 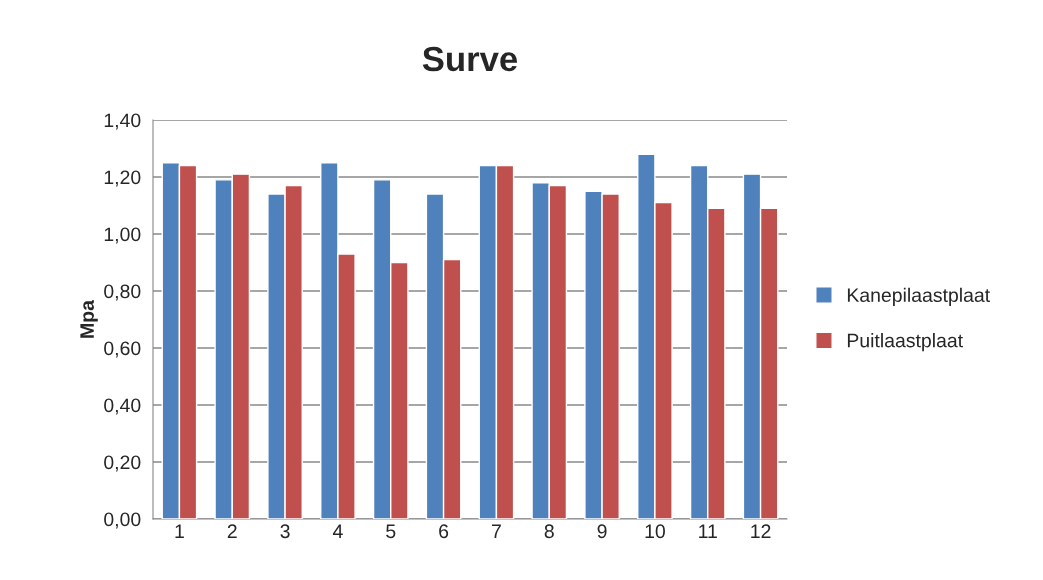 I want to click on x-tick-label: 9, so click(x=602, y=531).